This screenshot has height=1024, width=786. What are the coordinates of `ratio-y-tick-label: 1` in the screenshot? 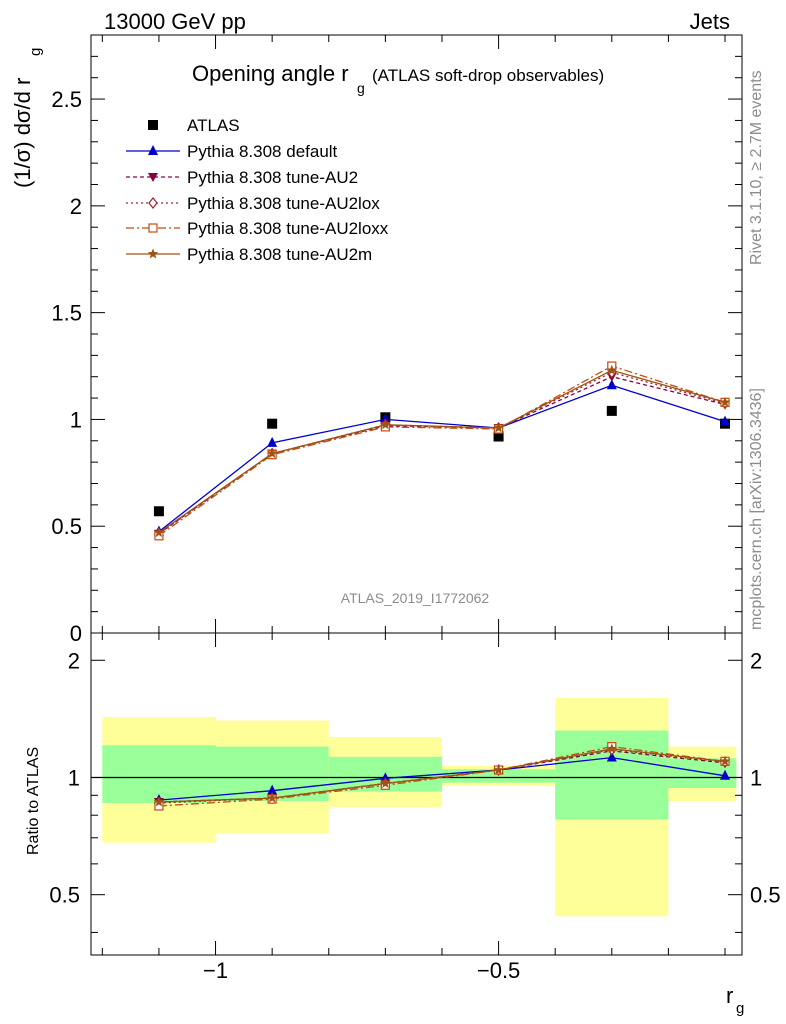 It's located at (74, 777).